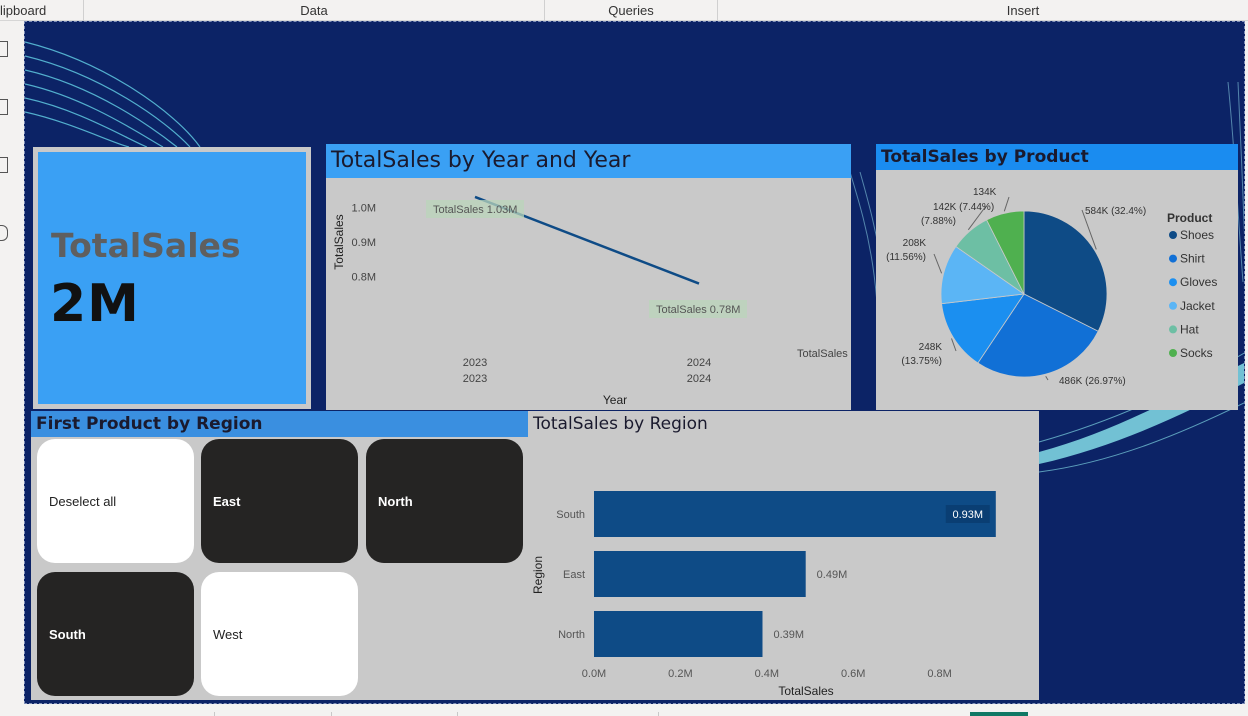  What do you see at coordinates (699, 379) in the screenshot?
I see `x-tick-sublabel: 2024` at bounding box center [699, 379].